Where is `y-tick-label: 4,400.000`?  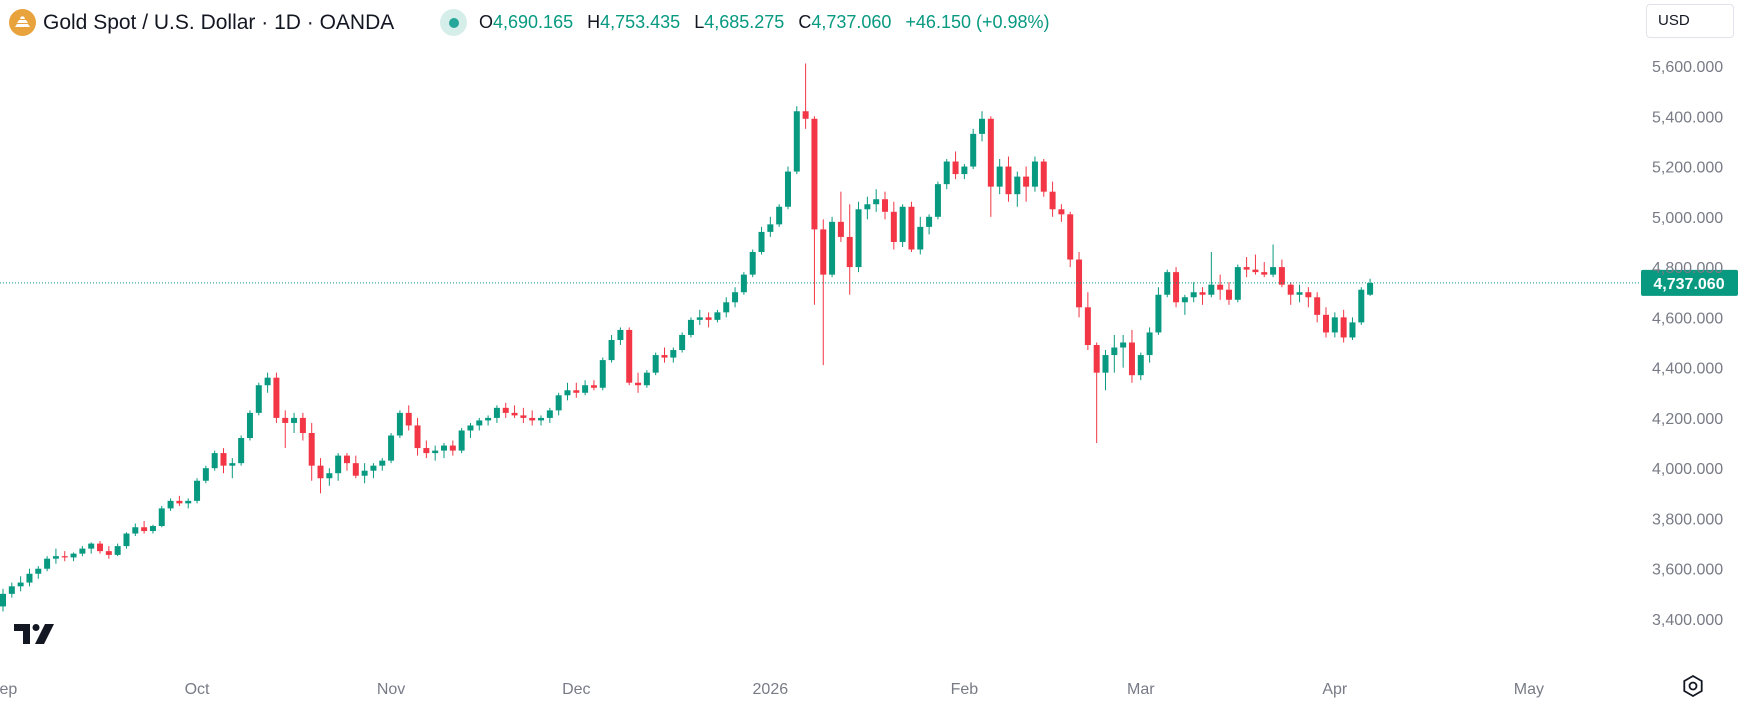 y-tick-label: 4,400.000 is located at coordinates (1687, 369).